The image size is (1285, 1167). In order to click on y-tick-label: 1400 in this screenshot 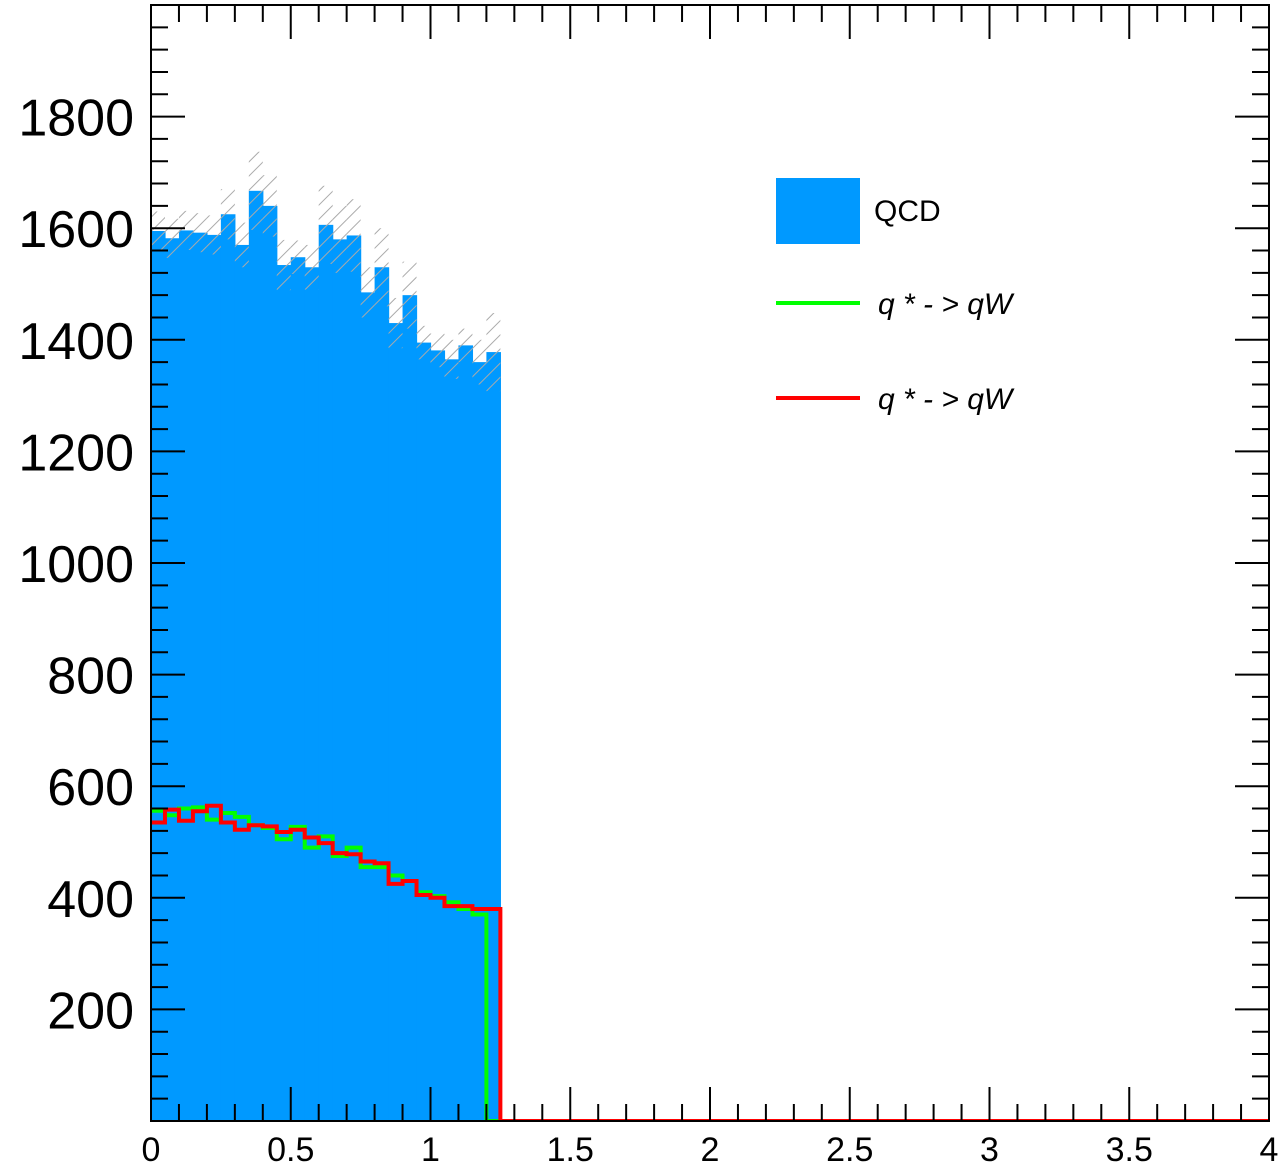, I will do `click(76, 342)`.